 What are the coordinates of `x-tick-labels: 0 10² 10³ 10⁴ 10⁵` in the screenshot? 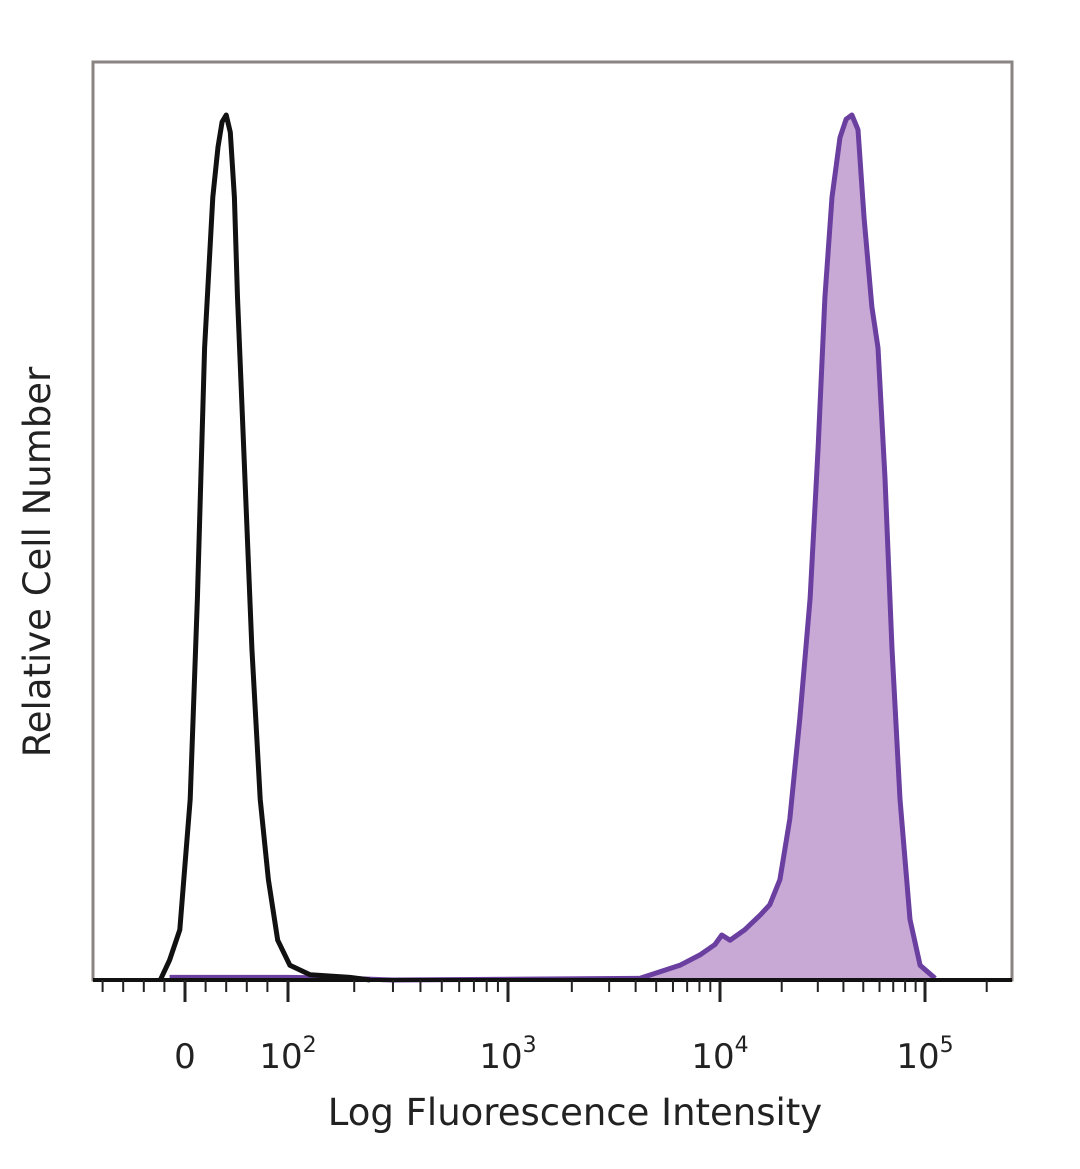 It's located at (563, 1055).